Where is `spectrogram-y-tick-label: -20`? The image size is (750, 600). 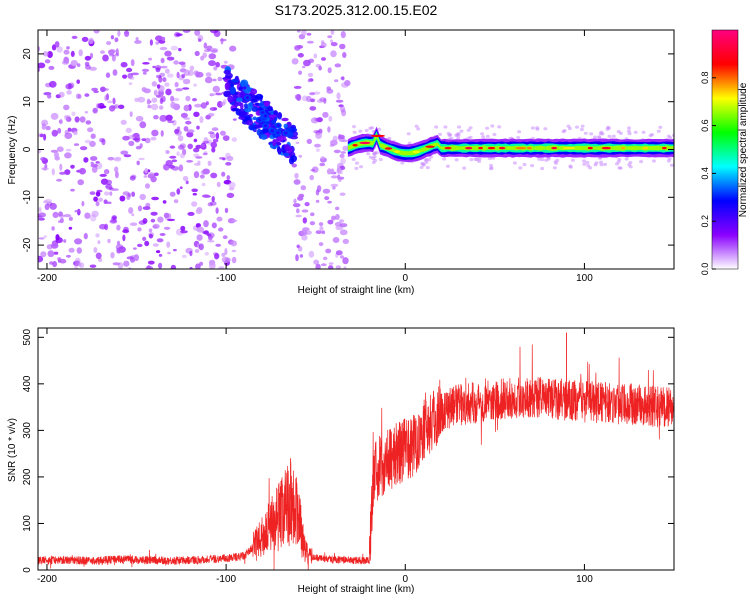
spectrogram-y-tick-label: -20 is located at coordinates (27, 244).